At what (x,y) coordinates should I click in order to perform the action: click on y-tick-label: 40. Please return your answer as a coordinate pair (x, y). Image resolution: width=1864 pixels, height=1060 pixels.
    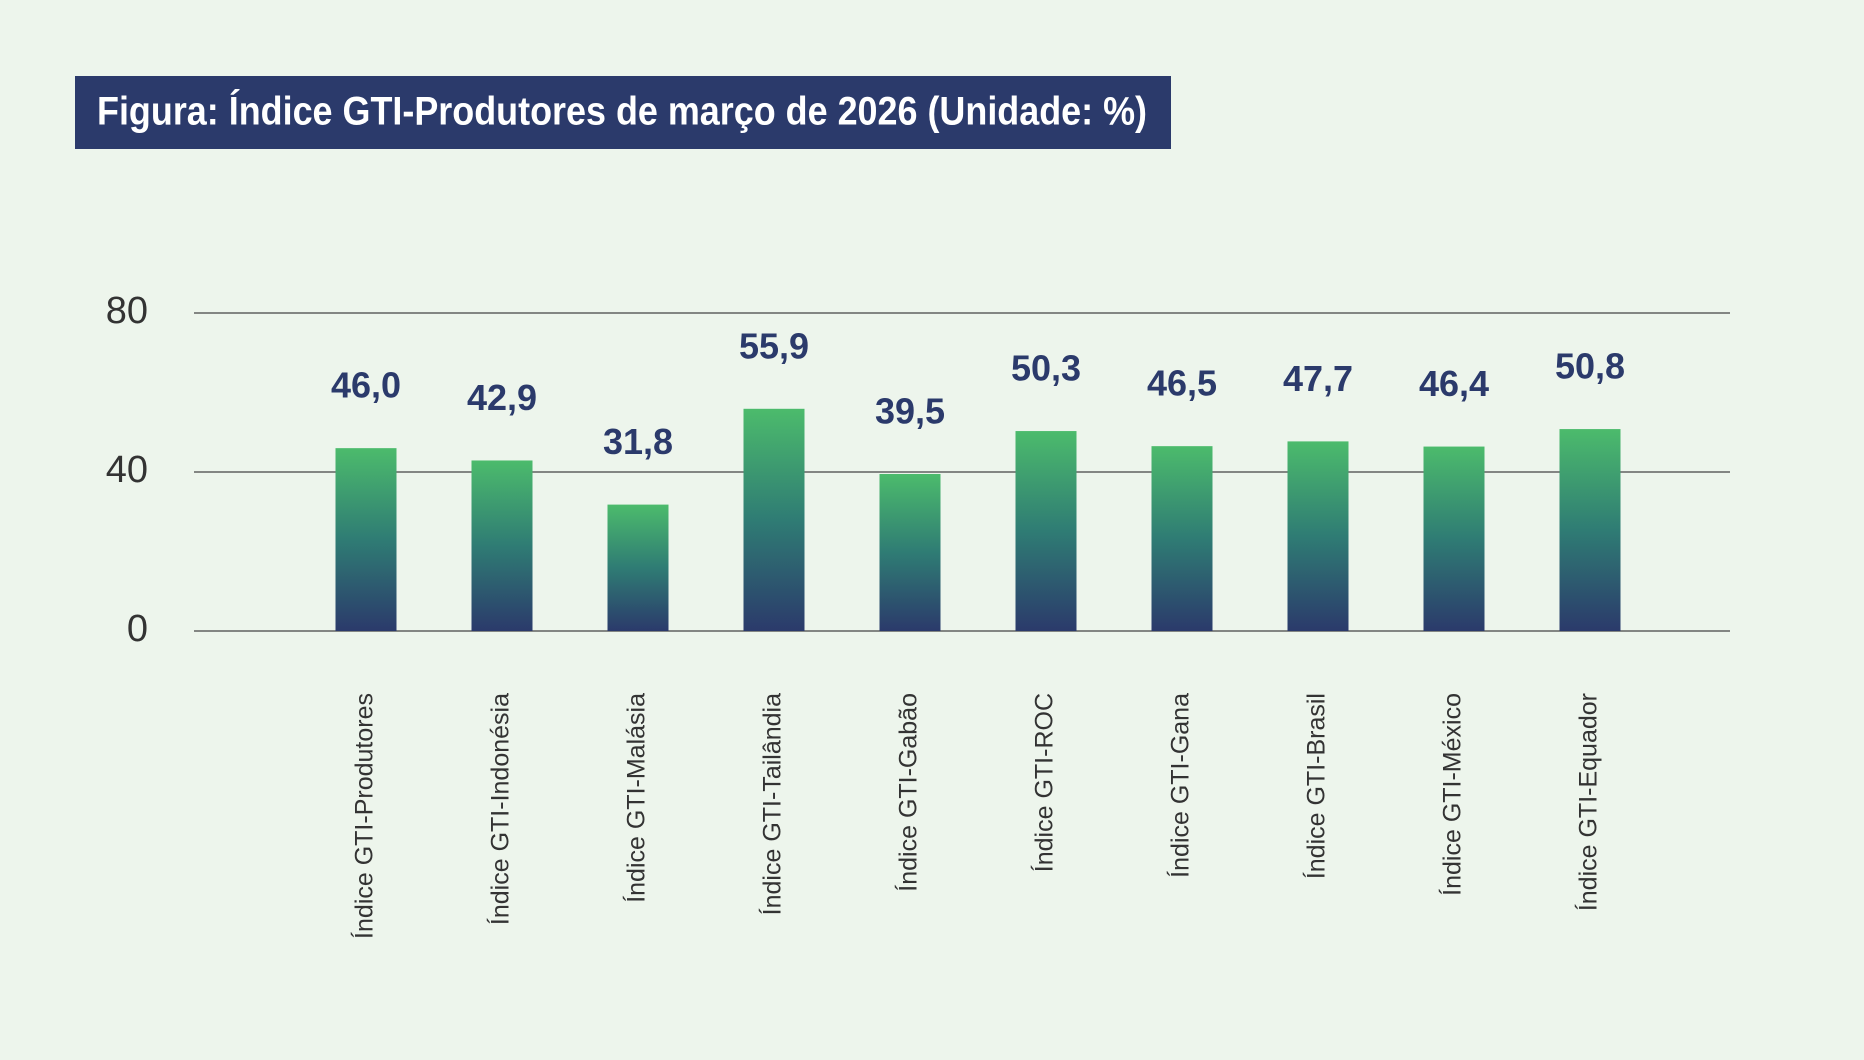
    Looking at the image, I should click on (127, 470).